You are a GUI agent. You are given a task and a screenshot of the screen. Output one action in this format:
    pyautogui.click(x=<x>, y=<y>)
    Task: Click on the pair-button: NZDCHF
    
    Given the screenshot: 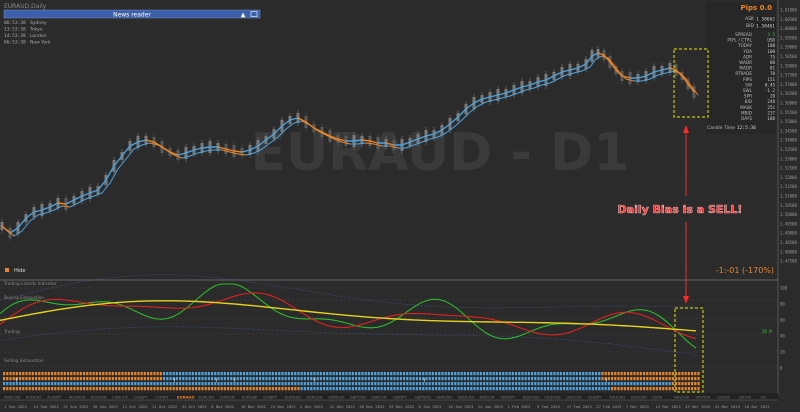 What is the action you would take?
    pyautogui.click(x=487, y=397)
    